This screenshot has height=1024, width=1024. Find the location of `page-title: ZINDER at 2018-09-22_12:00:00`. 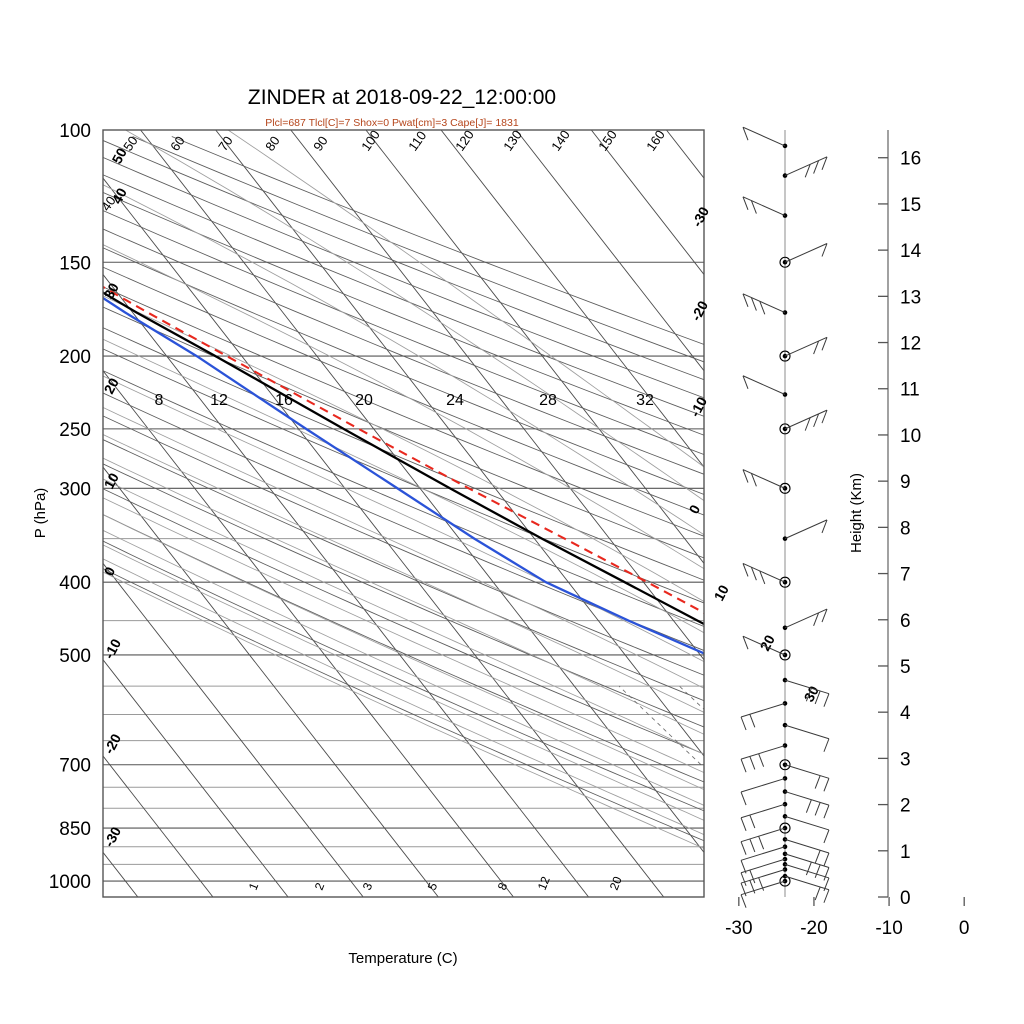

page-title: ZINDER at 2018-09-22_12:00:00 is located at coordinates (402, 97).